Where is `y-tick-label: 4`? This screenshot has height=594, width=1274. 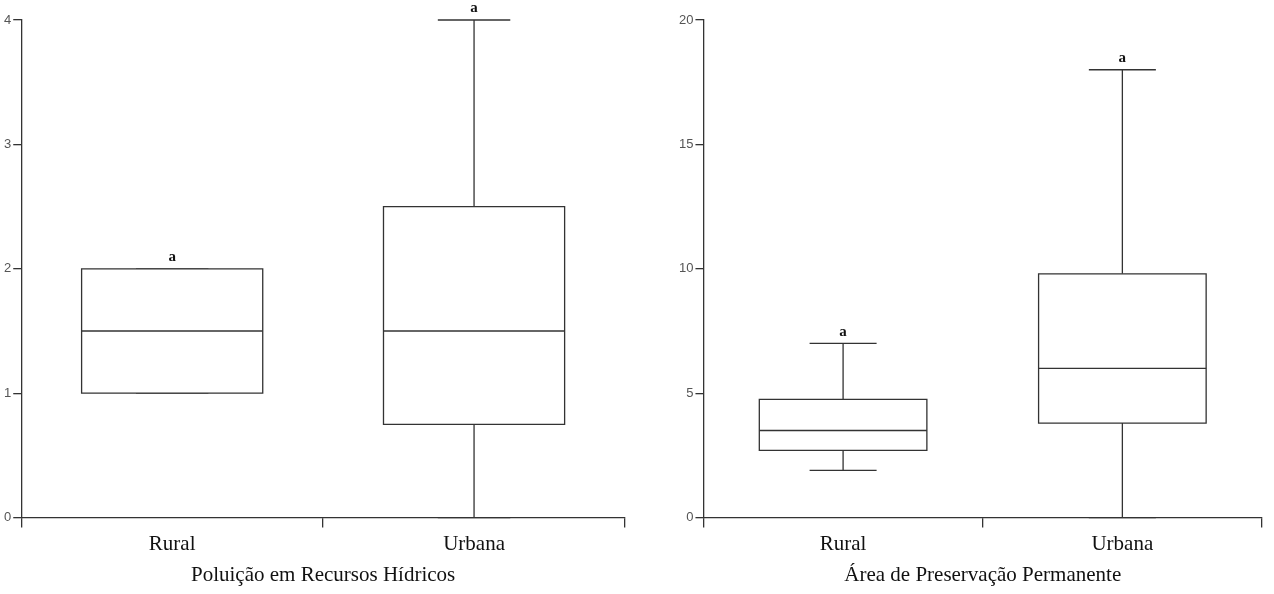
y-tick-label: 4 is located at coordinates (8, 19).